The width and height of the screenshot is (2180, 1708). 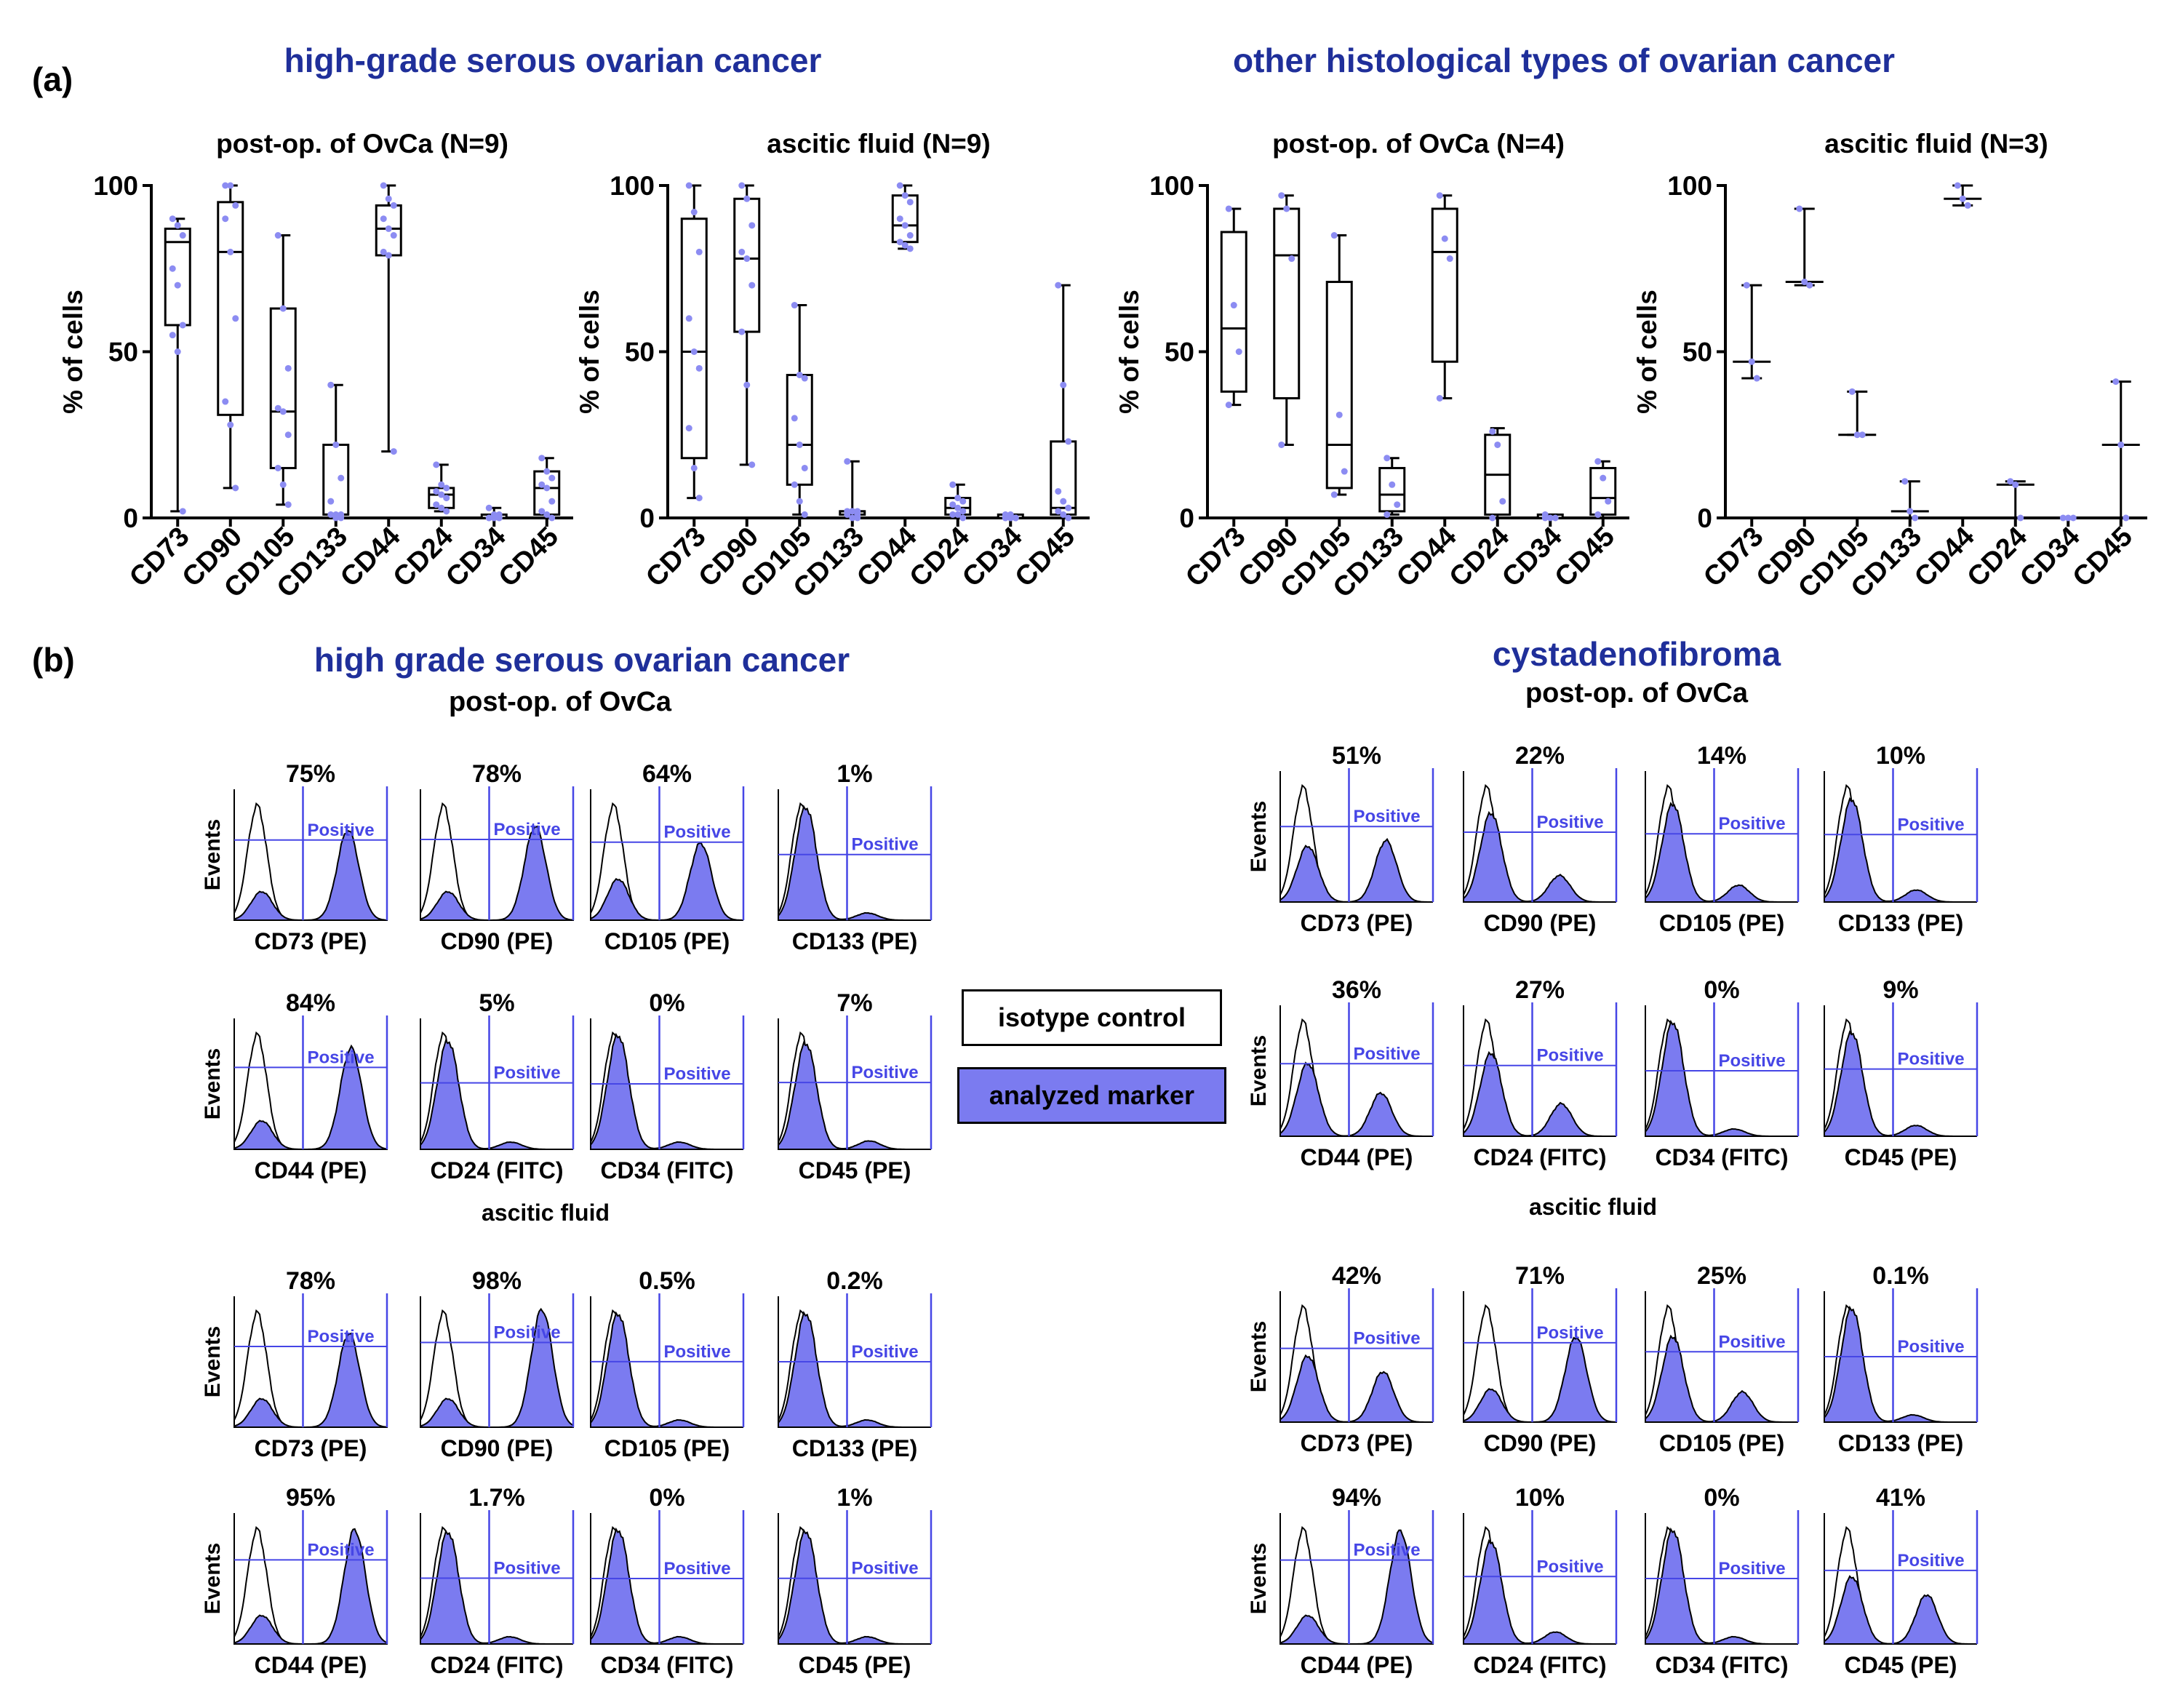 I want to click on x-tick-label: CD34, so click(x=475, y=557).